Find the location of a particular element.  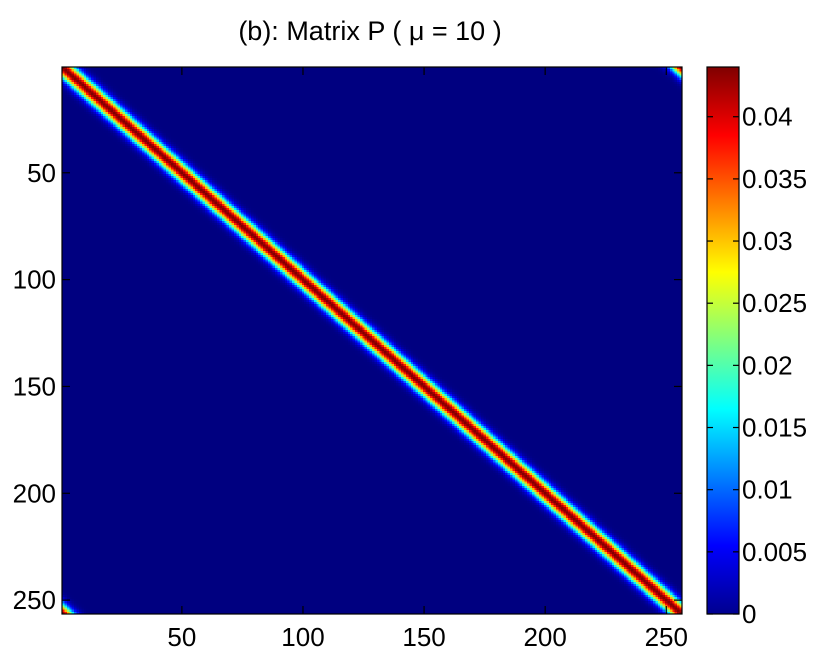

x-tick-label: 100 is located at coordinates (302, 636).